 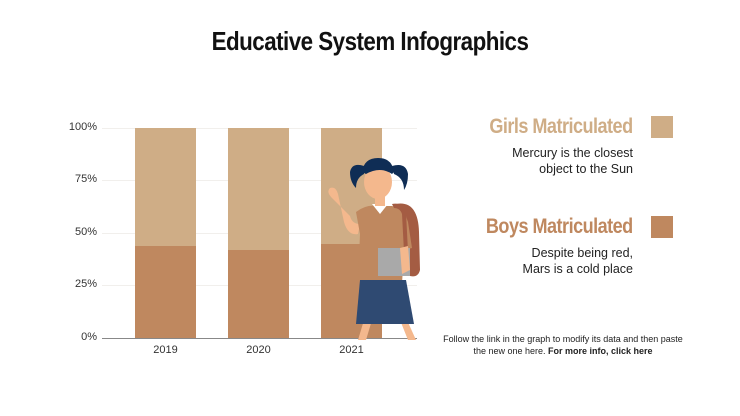 I want to click on y-tick-label: 50%, so click(x=85, y=232).